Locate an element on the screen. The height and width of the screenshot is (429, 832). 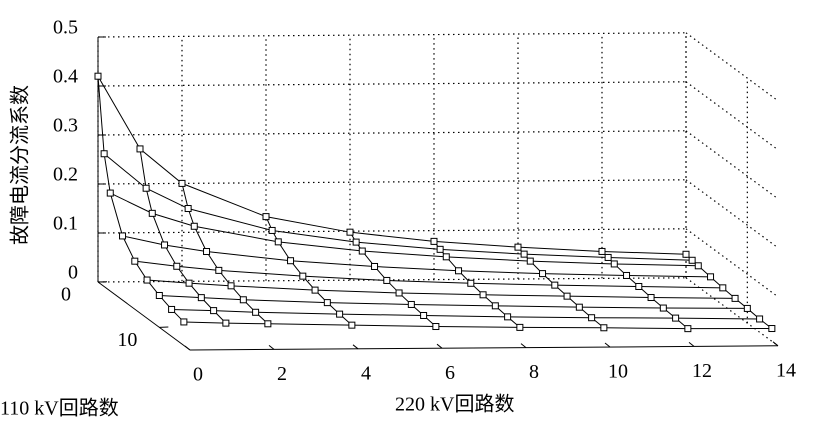
x-tick-label: 14 is located at coordinates (786, 370).